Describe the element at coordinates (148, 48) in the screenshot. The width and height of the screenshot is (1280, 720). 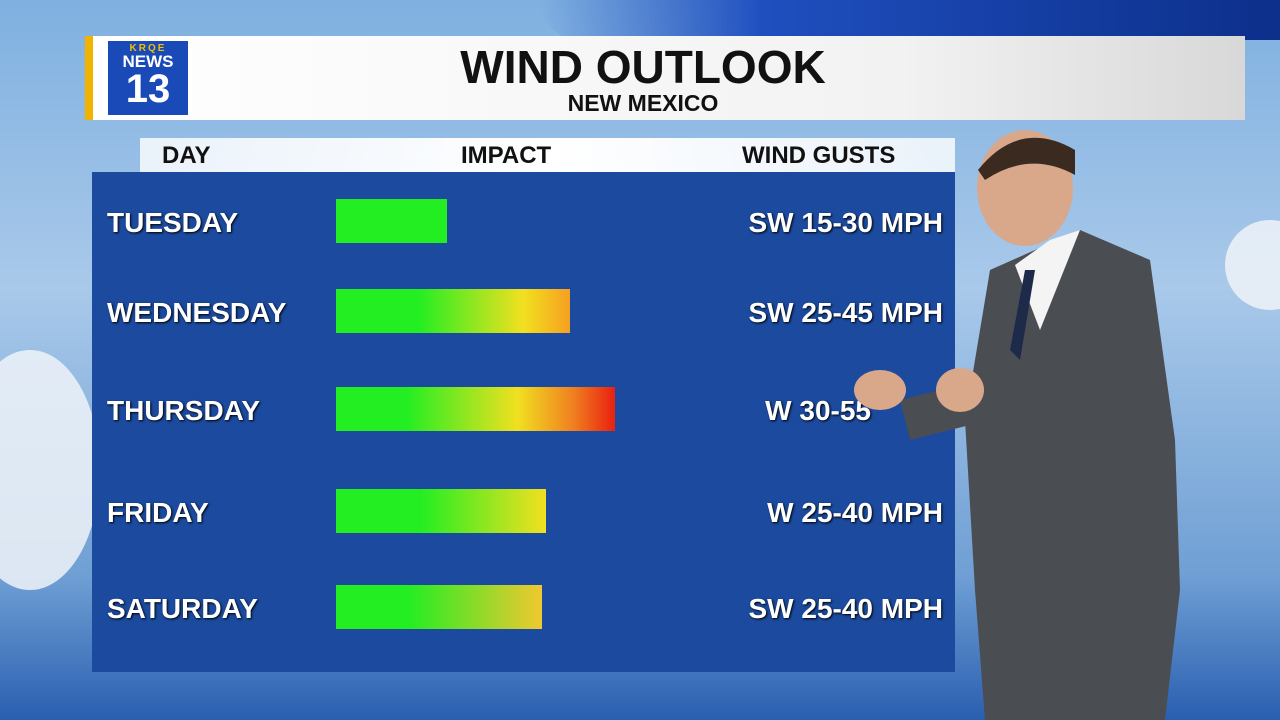
I see `logo-brand: KRQE` at that location.